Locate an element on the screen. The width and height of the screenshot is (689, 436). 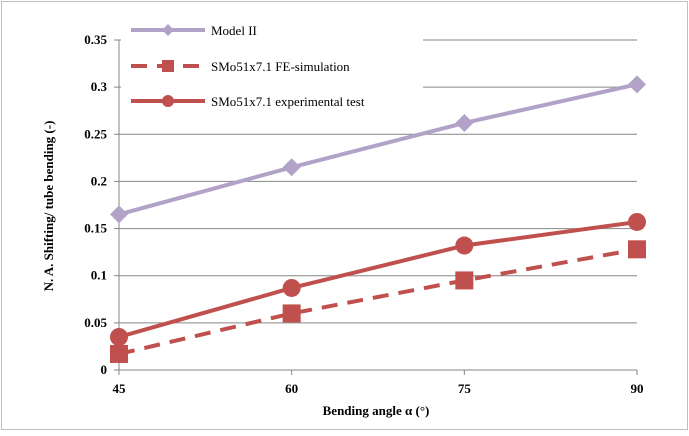
legend-background is located at coordinates (272, 74).